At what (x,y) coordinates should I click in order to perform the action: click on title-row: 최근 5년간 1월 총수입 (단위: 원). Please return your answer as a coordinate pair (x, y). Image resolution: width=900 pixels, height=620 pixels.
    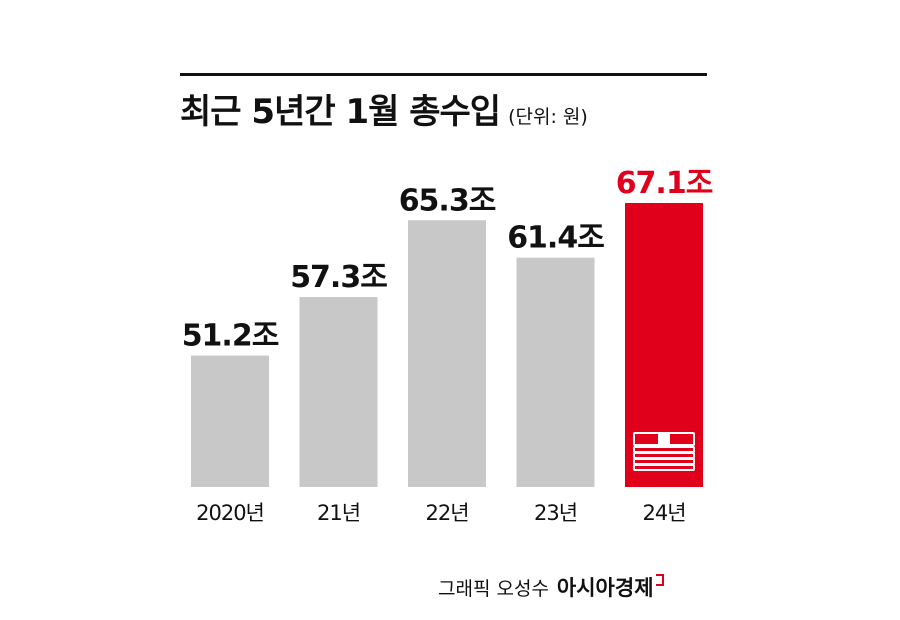
    Looking at the image, I should click on (384, 108).